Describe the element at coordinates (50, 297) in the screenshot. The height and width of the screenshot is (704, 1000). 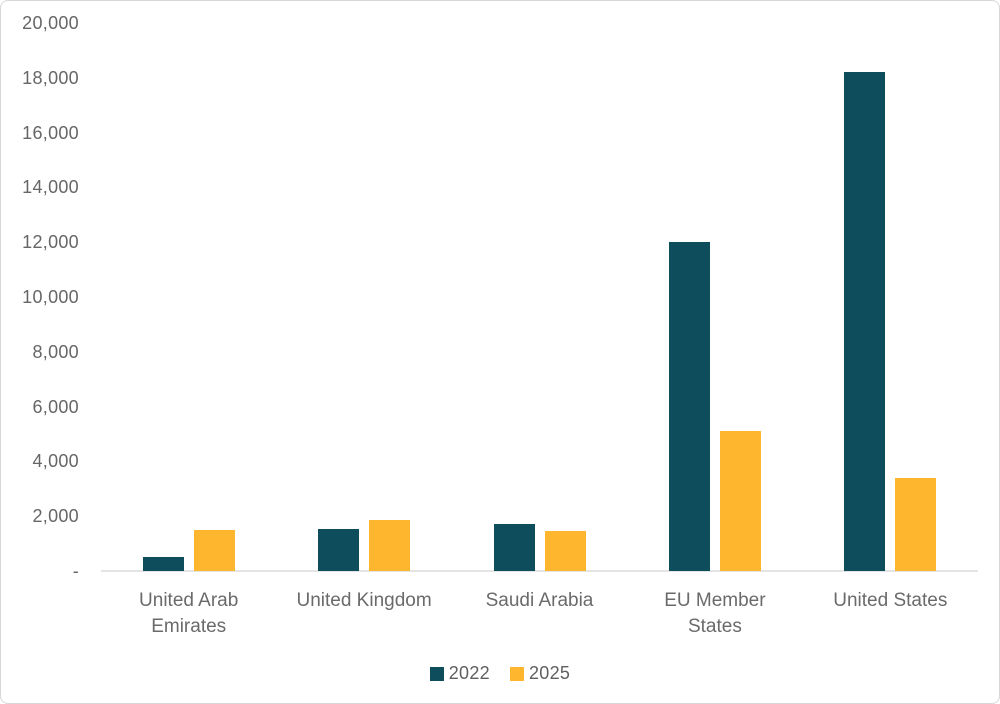
I see `y-axis-tick-label: 10,000` at that location.